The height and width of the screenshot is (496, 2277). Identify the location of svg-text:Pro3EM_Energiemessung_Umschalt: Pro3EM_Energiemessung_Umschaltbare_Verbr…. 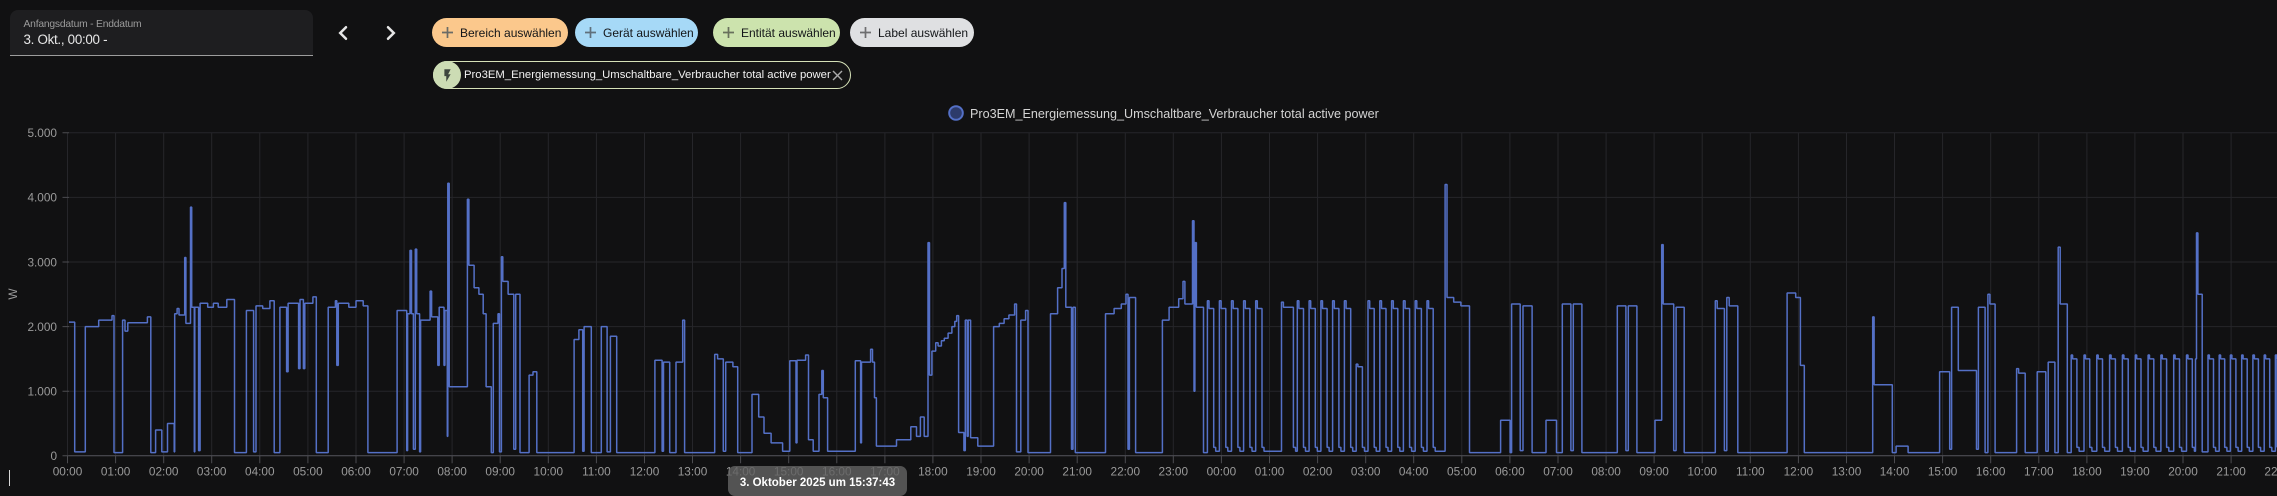
(1174, 114).